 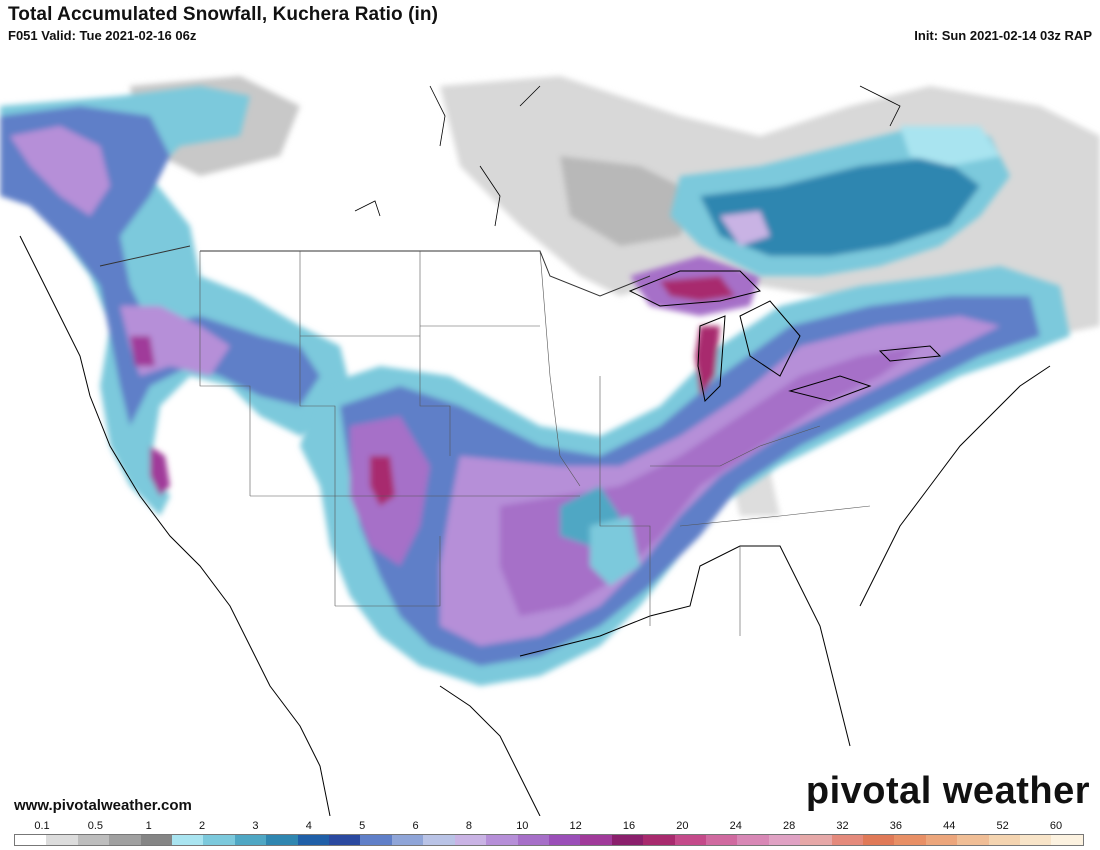 I want to click on legend-label: 32, so click(x=842, y=826).